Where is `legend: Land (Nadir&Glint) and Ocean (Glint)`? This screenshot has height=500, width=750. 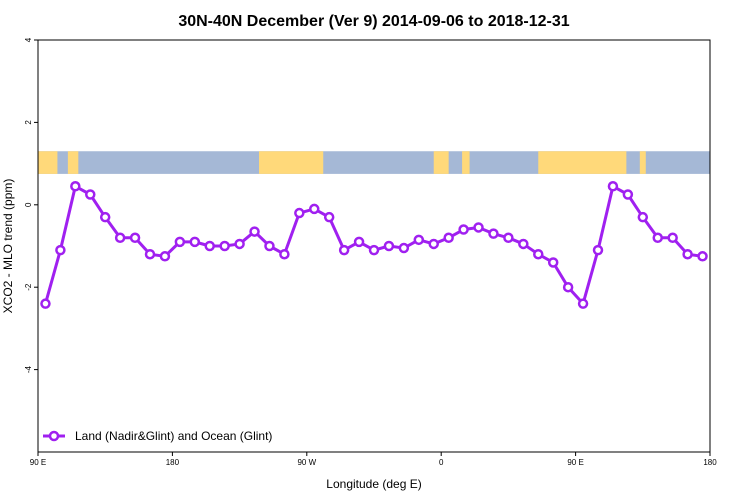
legend: Land (Nadir&Glint) and Ocean (Glint) is located at coordinates (157, 436).